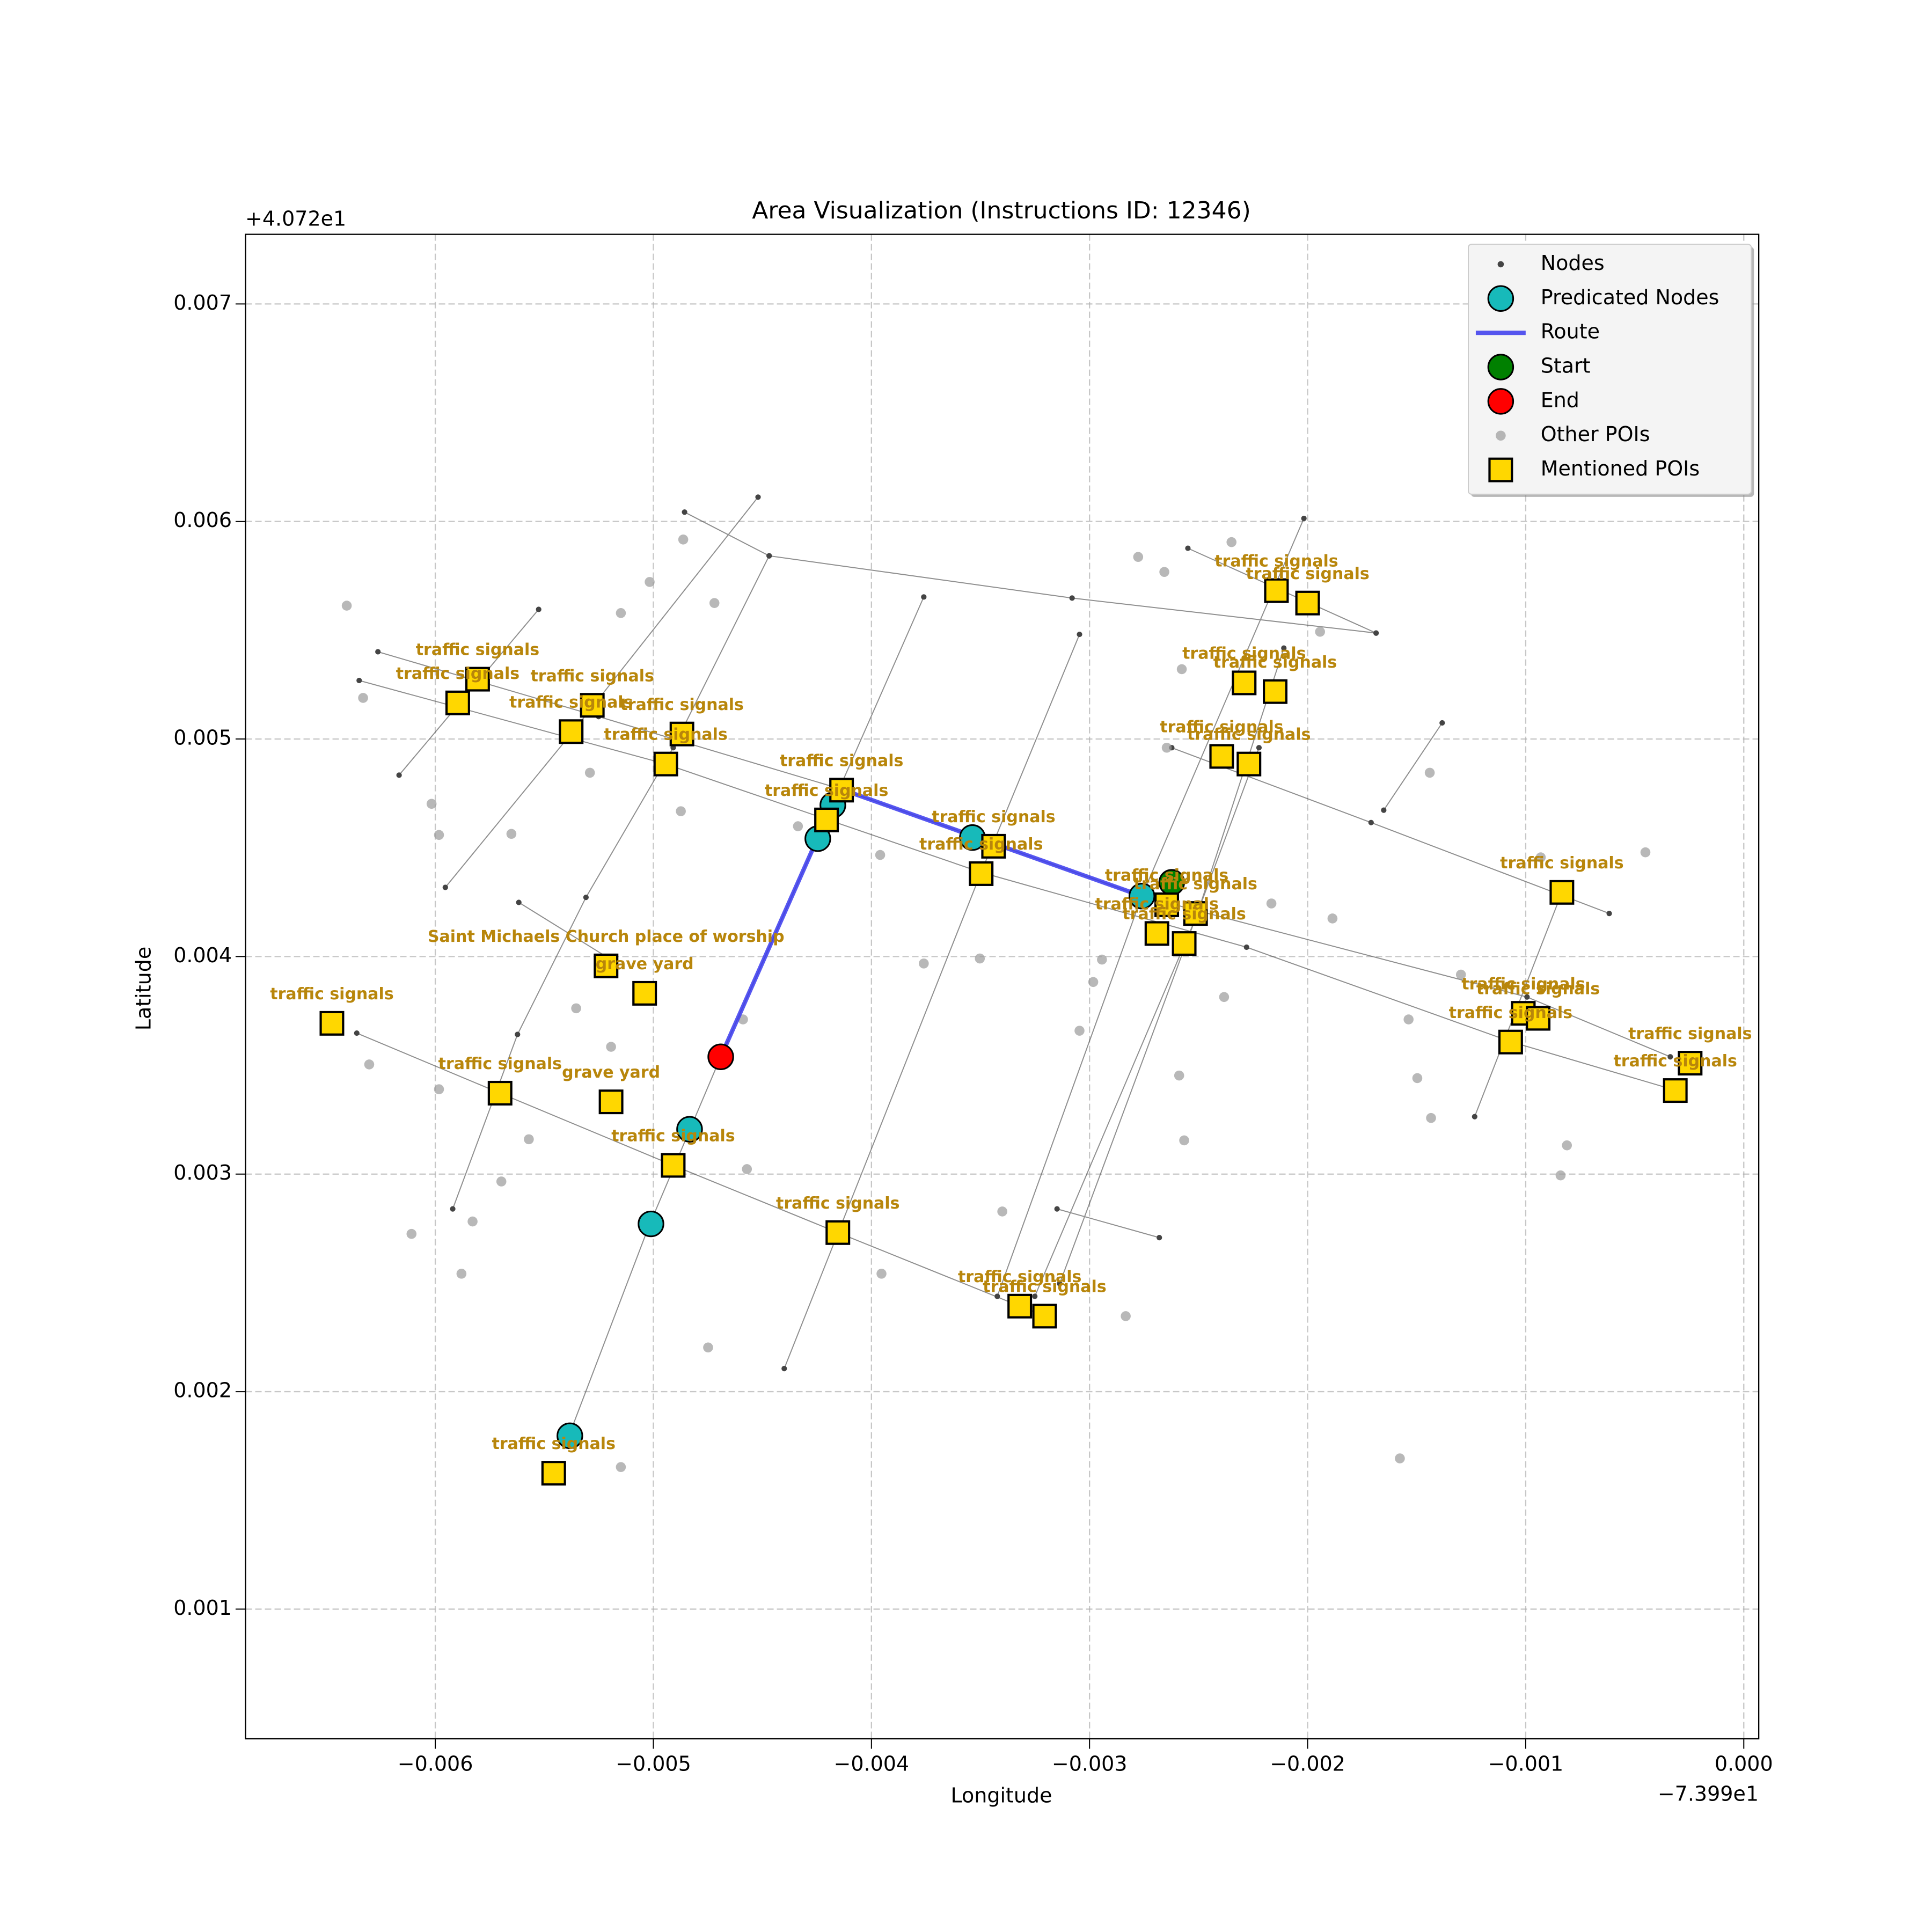 The image size is (1932, 1932). What do you see at coordinates (1570, 331) in the screenshot?
I see `legend-label: Route` at bounding box center [1570, 331].